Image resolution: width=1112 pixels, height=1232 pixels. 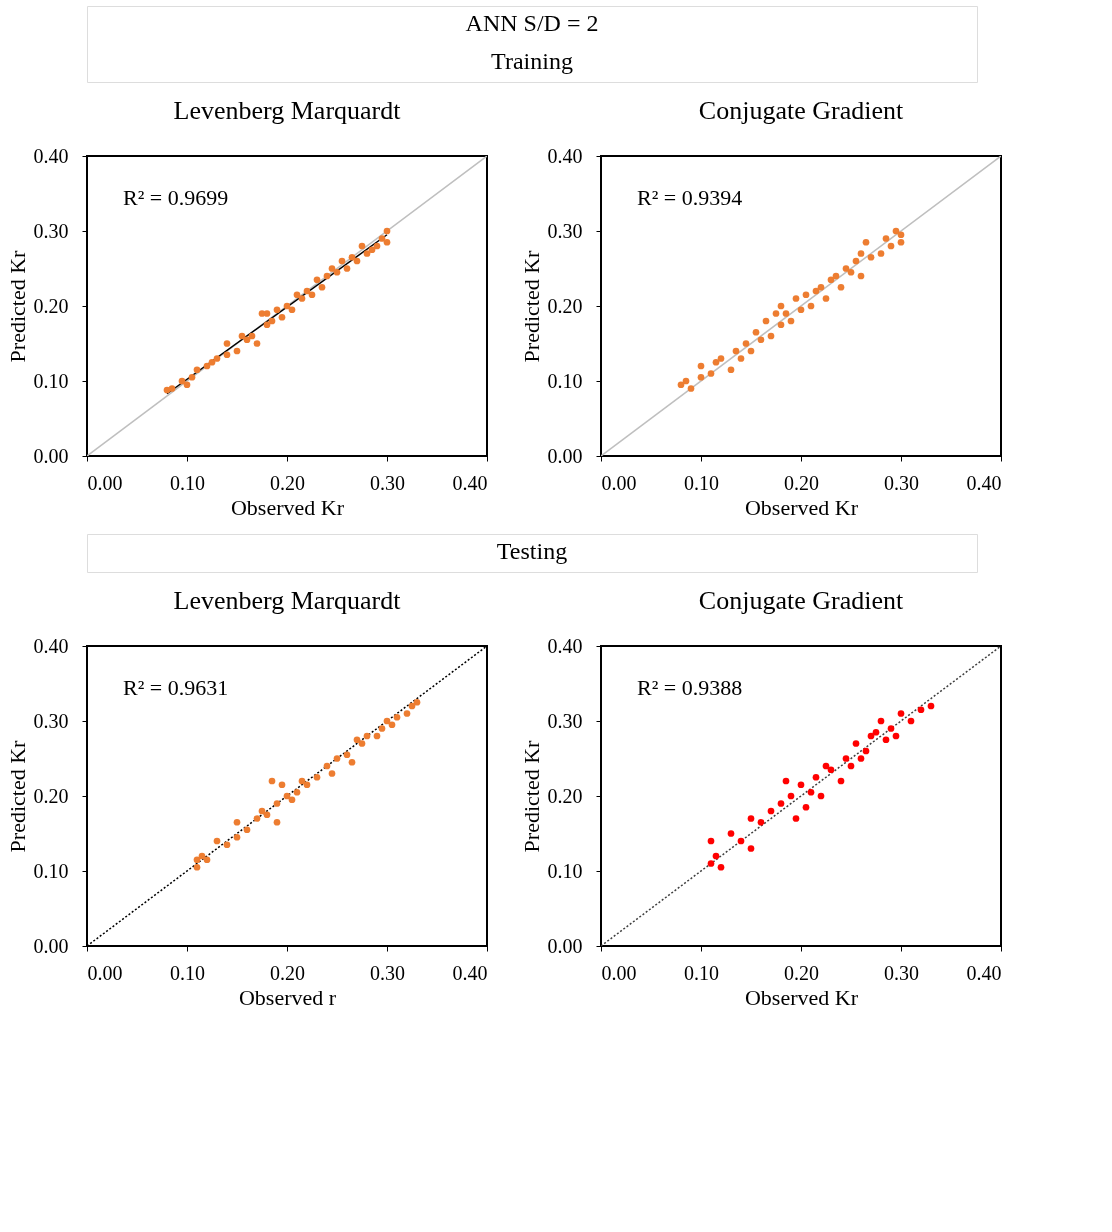 What do you see at coordinates (532, 551) in the screenshot?
I see `text: Testing` at bounding box center [532, 551].